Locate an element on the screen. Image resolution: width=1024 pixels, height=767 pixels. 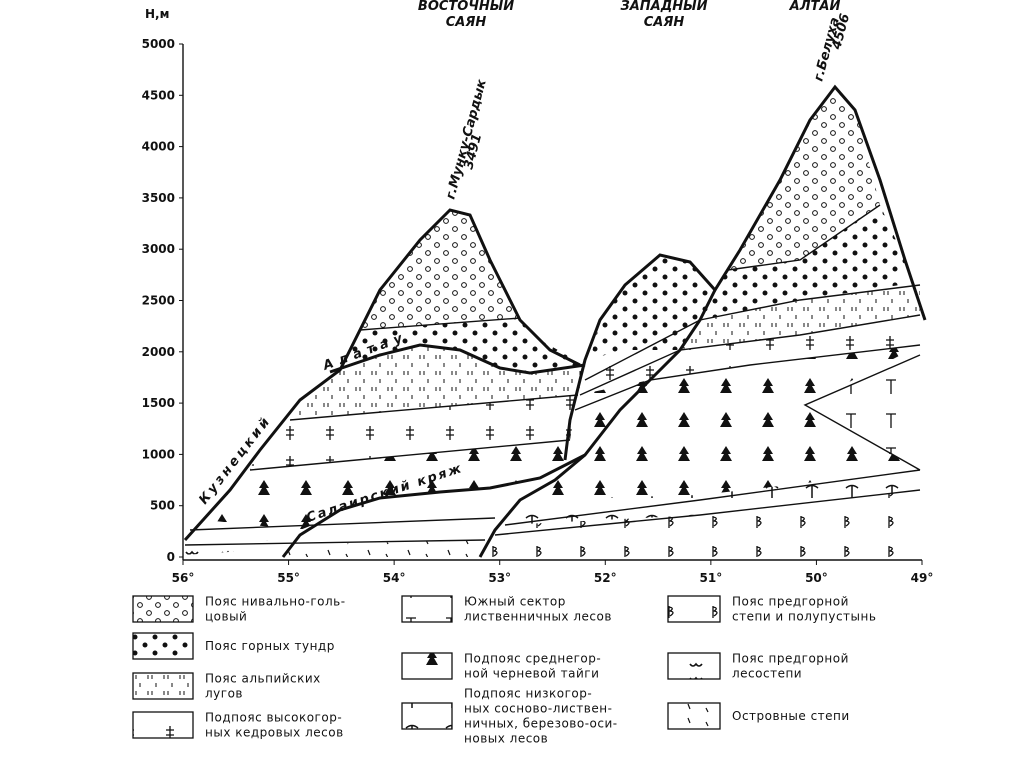
legend-label: степи и полупустынь is located at coordinates (804, 617).